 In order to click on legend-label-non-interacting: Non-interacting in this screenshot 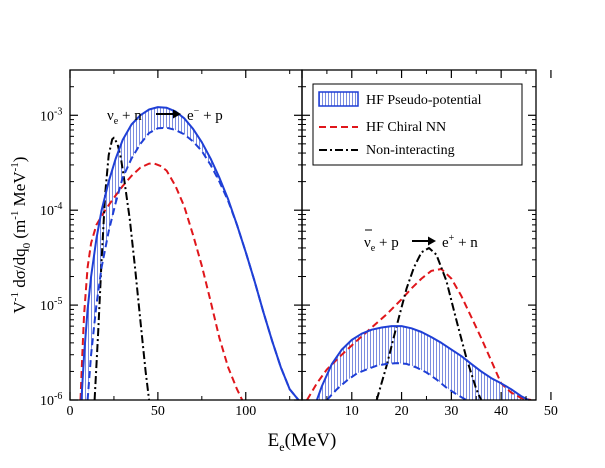, I will do `click(410, 150)`.